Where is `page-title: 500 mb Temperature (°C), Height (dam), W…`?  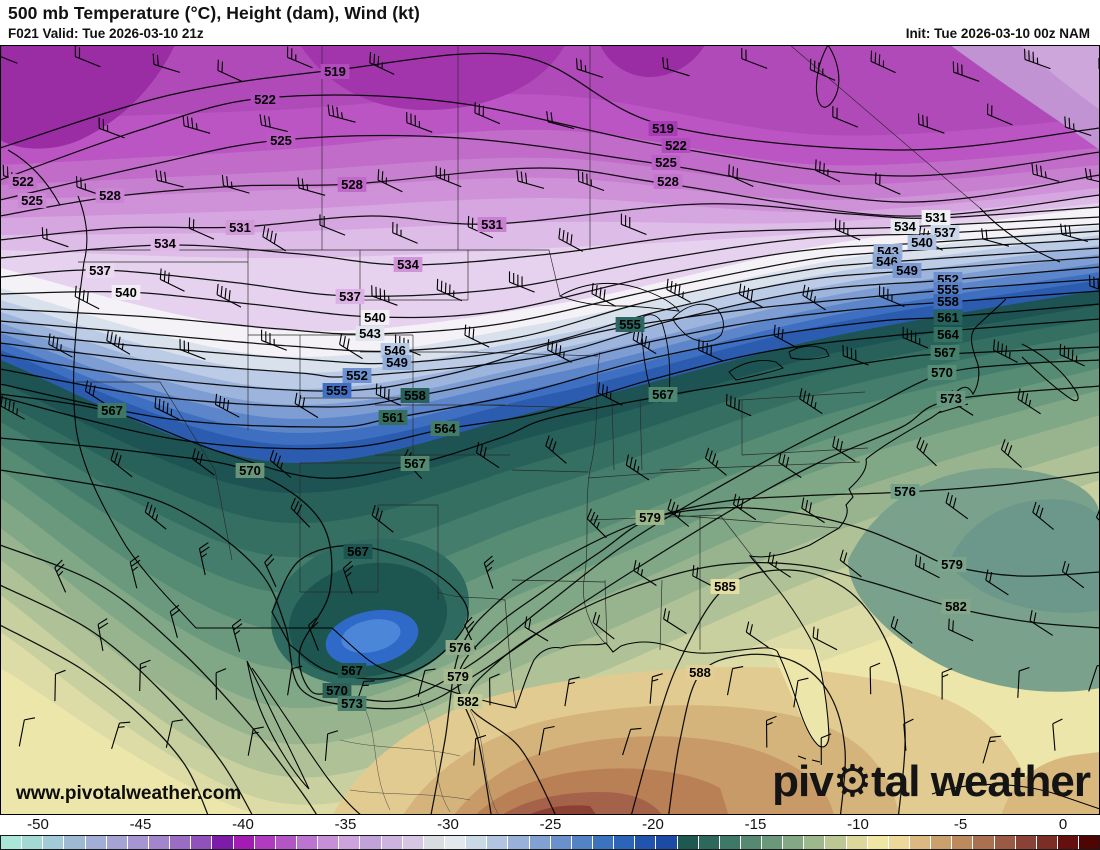
page-title: 500 mb Temperature (°C), Height (dam), W… is located at coordinates (214, 13).